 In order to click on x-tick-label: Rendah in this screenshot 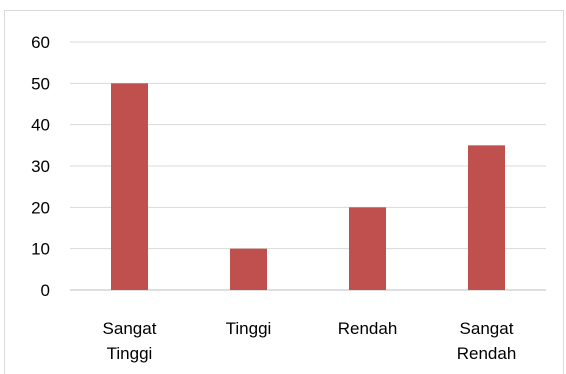, I will do `click(368, 328)`.